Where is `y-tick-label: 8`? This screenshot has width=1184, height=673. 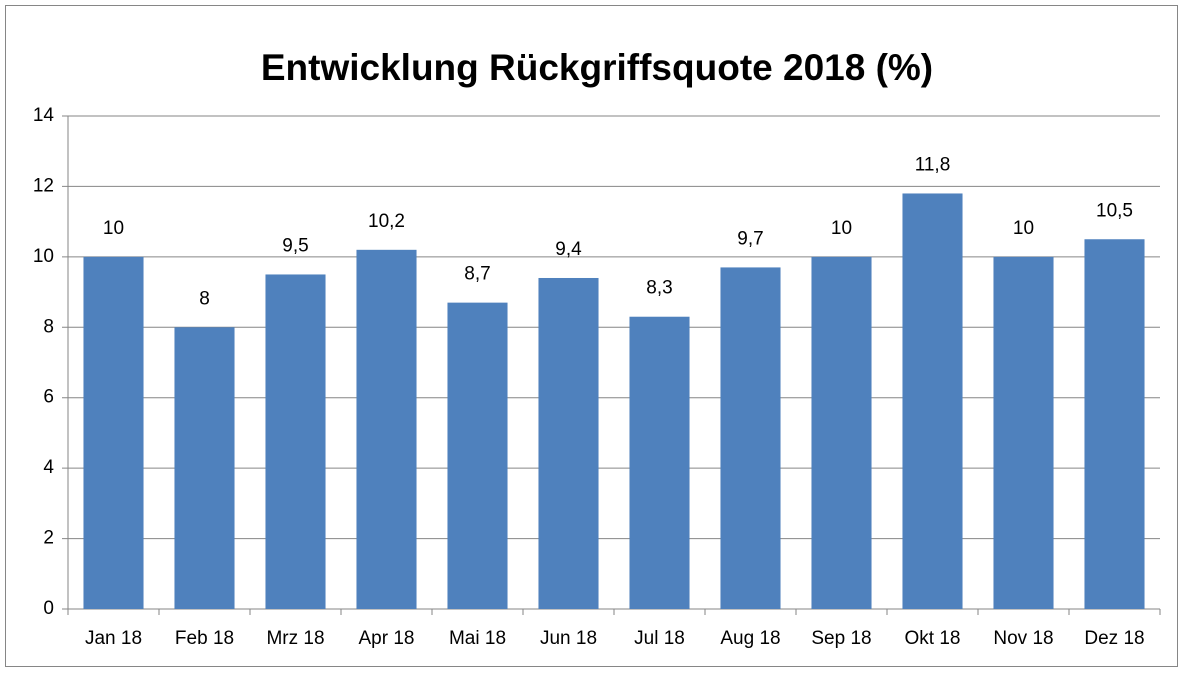 y-tick-label: 8 is located at coordinates (48, 326).